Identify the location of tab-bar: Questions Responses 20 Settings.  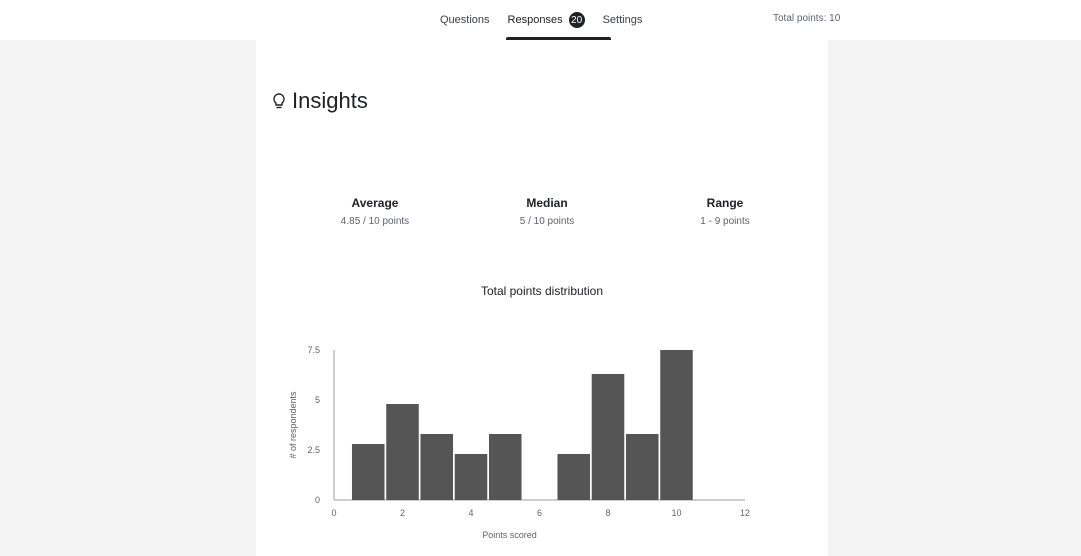
(541, 20).